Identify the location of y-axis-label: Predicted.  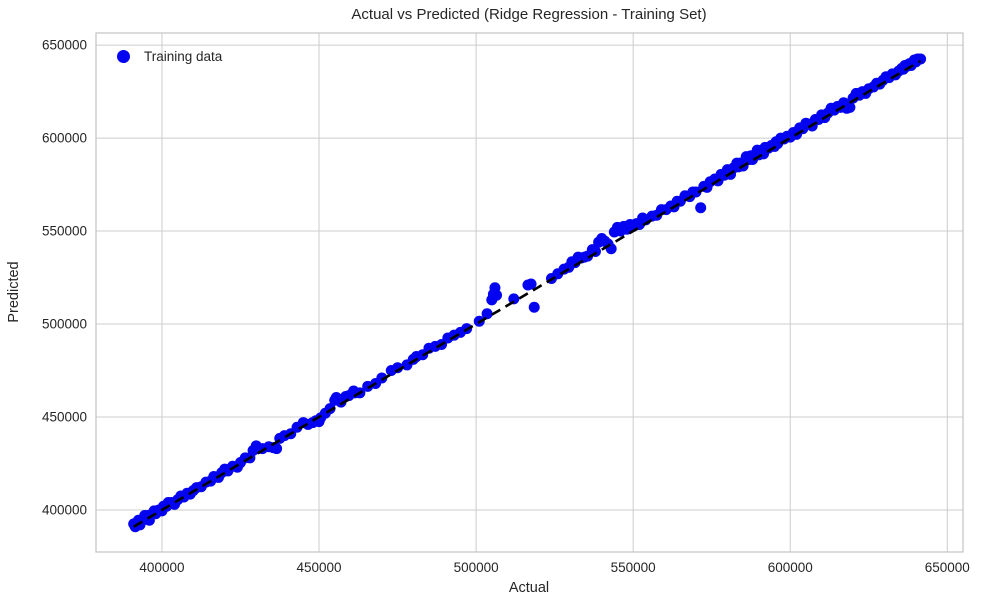
(14, 292).